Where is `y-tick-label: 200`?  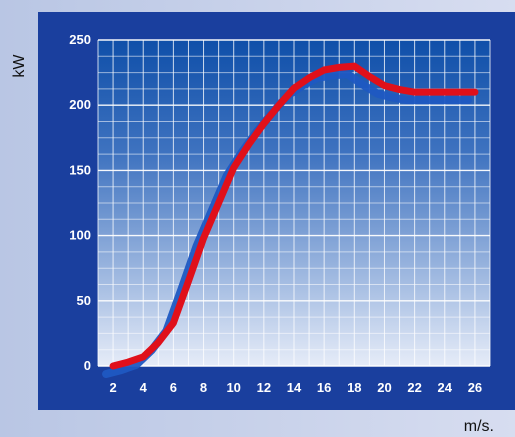 y-tick-label: 200 is located at coordinates (80, 104).